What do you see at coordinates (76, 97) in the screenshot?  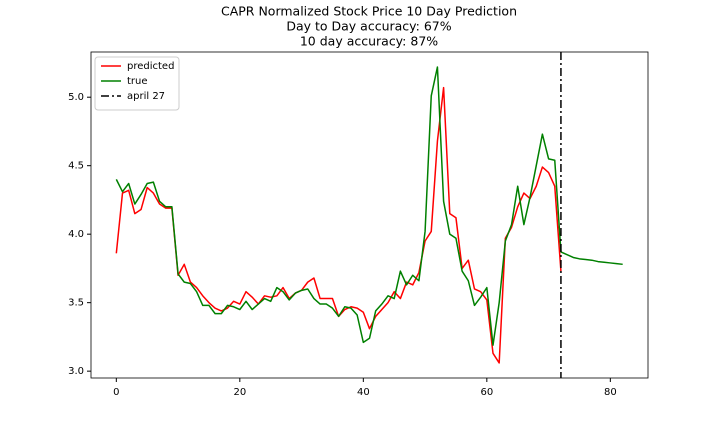 I see `y-tick-label: 5.0` at bounding box center [76, 97].